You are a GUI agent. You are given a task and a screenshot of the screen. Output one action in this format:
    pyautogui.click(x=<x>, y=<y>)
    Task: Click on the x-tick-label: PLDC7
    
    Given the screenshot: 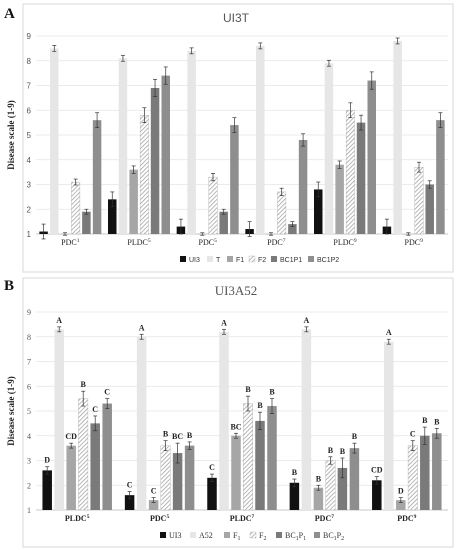 What is the action you would take?
    pyautogui.click(x=242, y=518)
    